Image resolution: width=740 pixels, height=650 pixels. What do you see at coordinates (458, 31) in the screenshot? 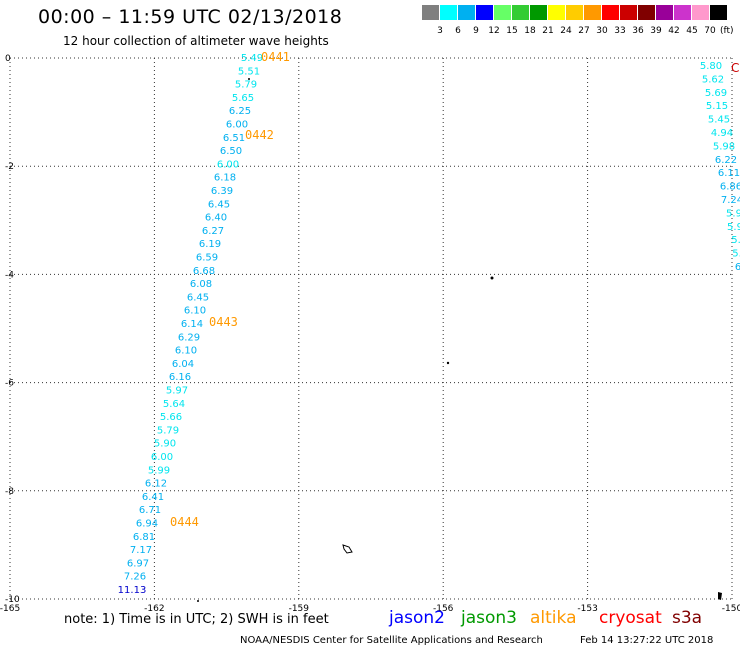
I see `legend-label: 6` at bounding box center [458, 31].